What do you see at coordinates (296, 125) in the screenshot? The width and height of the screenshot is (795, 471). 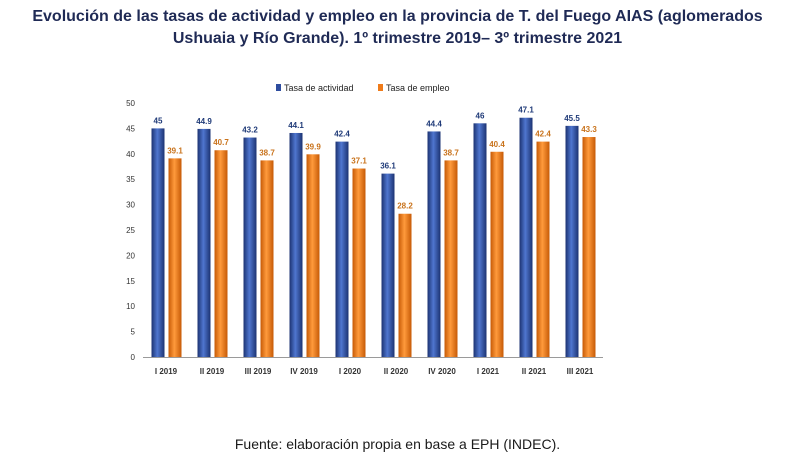 I see `value-label-actividad: 44.1` at bounding box center [296, 125].